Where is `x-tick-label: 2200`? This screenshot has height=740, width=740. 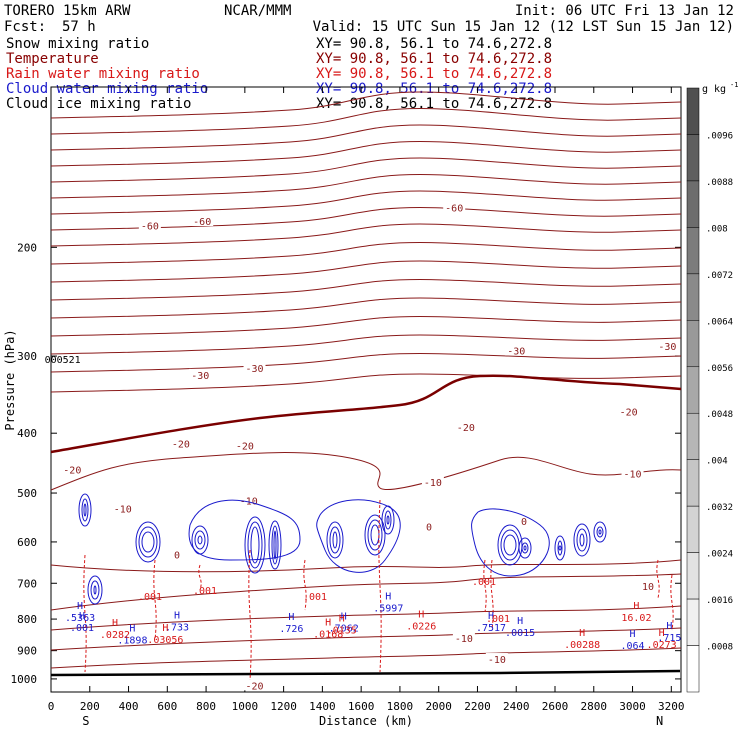
x-tick-label: 2200 is located at coordinates (477, 706).